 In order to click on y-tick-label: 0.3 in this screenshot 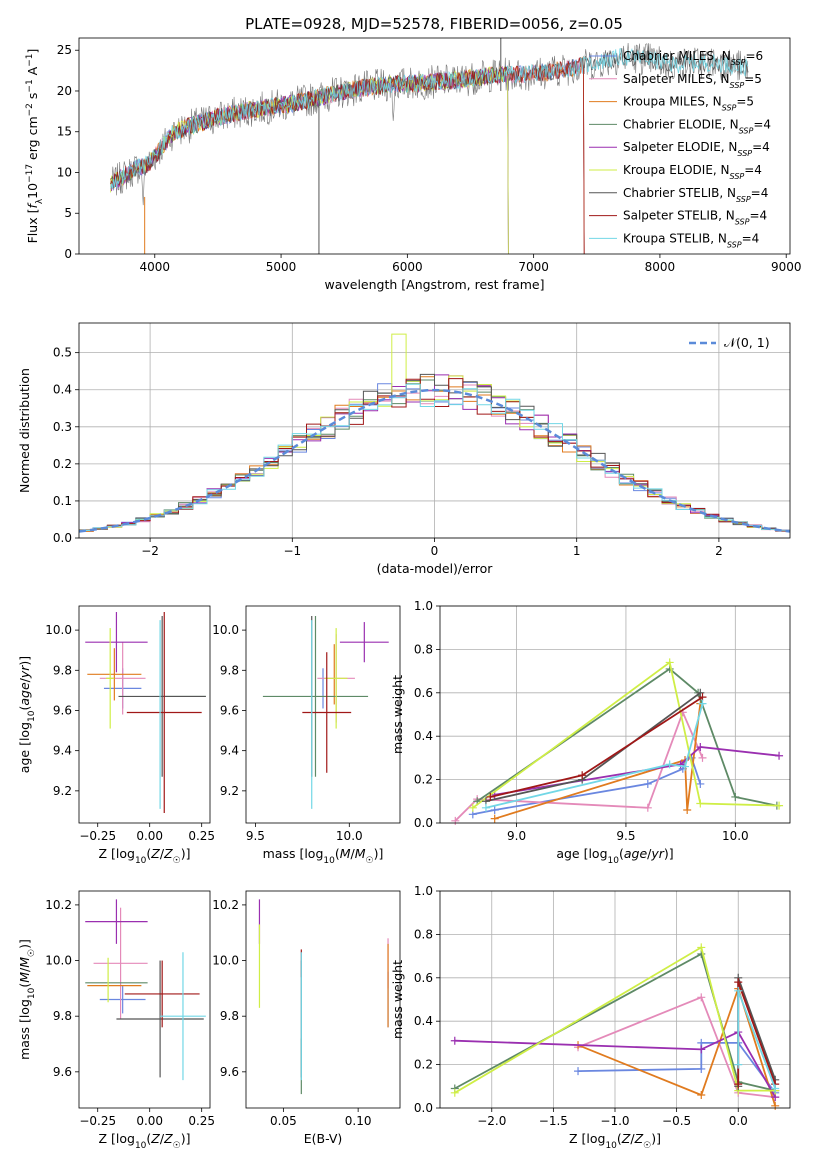, I will do `click(62, 427)`.